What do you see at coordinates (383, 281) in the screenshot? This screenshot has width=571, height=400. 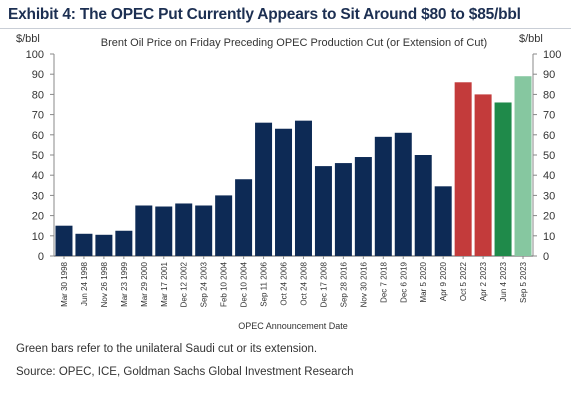 I see `x-tick-label: Dec 7 2018` at bounding box center [383, 281].